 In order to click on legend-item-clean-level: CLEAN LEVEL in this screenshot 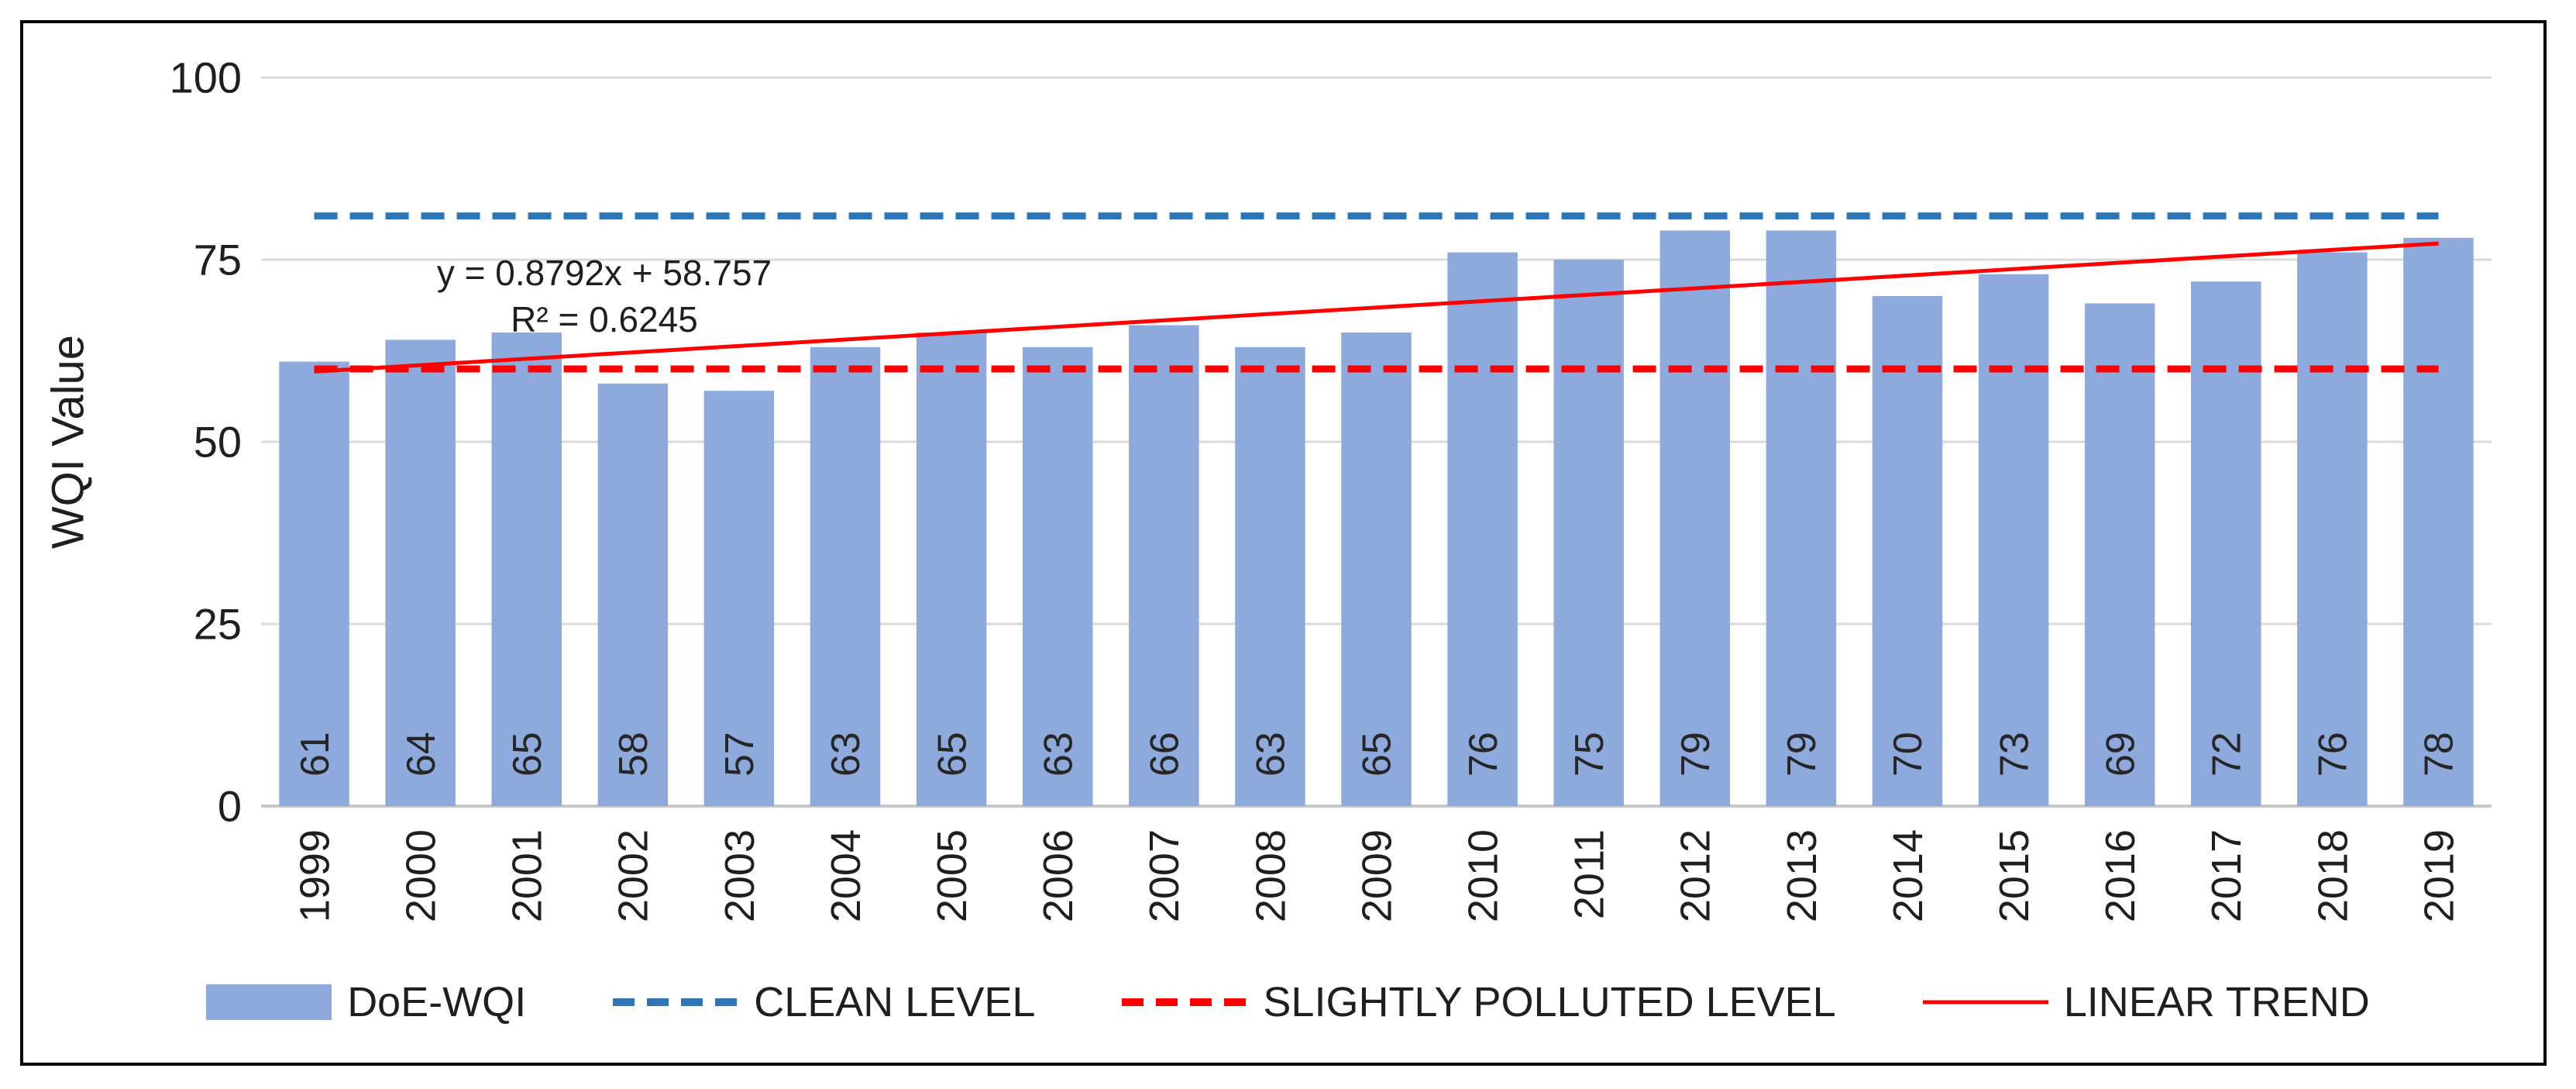, I will do `click(824, 1002)`.